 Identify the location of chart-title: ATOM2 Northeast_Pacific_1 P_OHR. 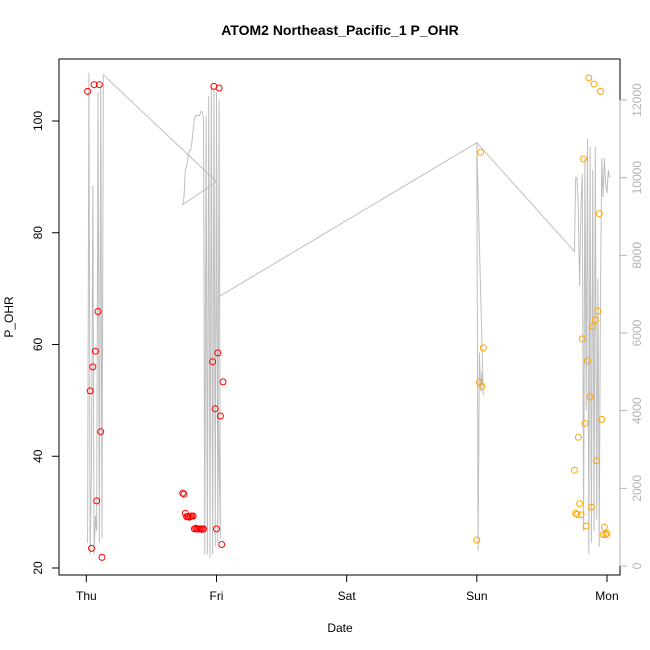
(340, 30).